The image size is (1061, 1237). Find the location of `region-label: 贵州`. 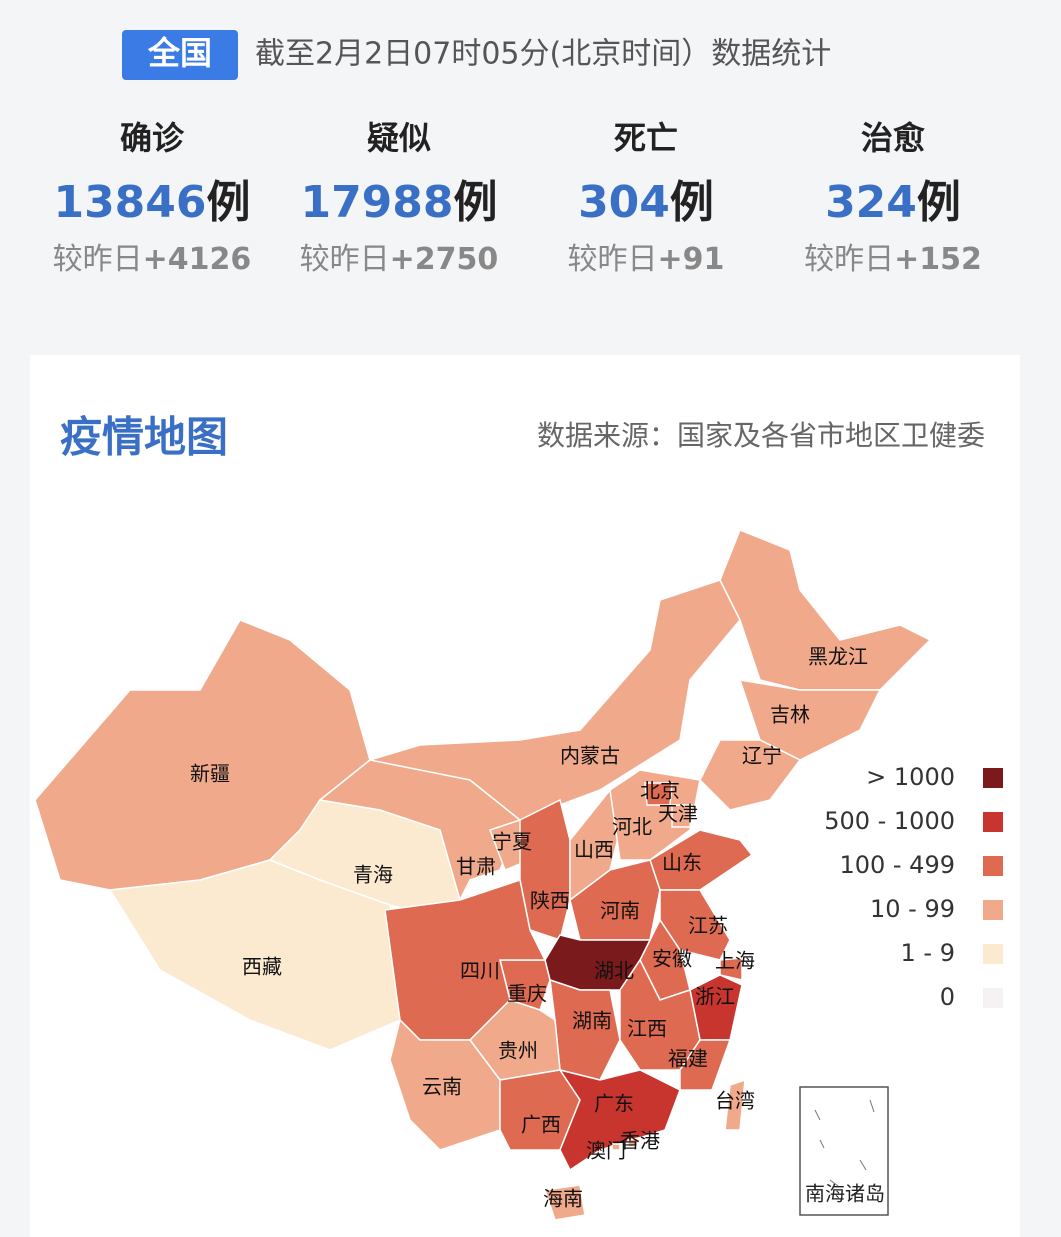

region-label: 贵州 is located at coordinates (518, 1051).